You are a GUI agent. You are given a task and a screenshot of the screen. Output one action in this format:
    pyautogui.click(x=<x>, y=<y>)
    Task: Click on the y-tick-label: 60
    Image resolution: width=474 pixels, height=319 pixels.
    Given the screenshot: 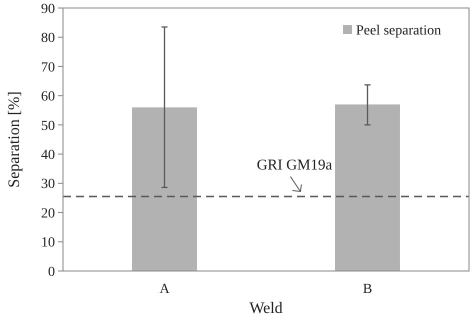 What is the action you would take?
    pyautogui.click(x=48, y=97)
    